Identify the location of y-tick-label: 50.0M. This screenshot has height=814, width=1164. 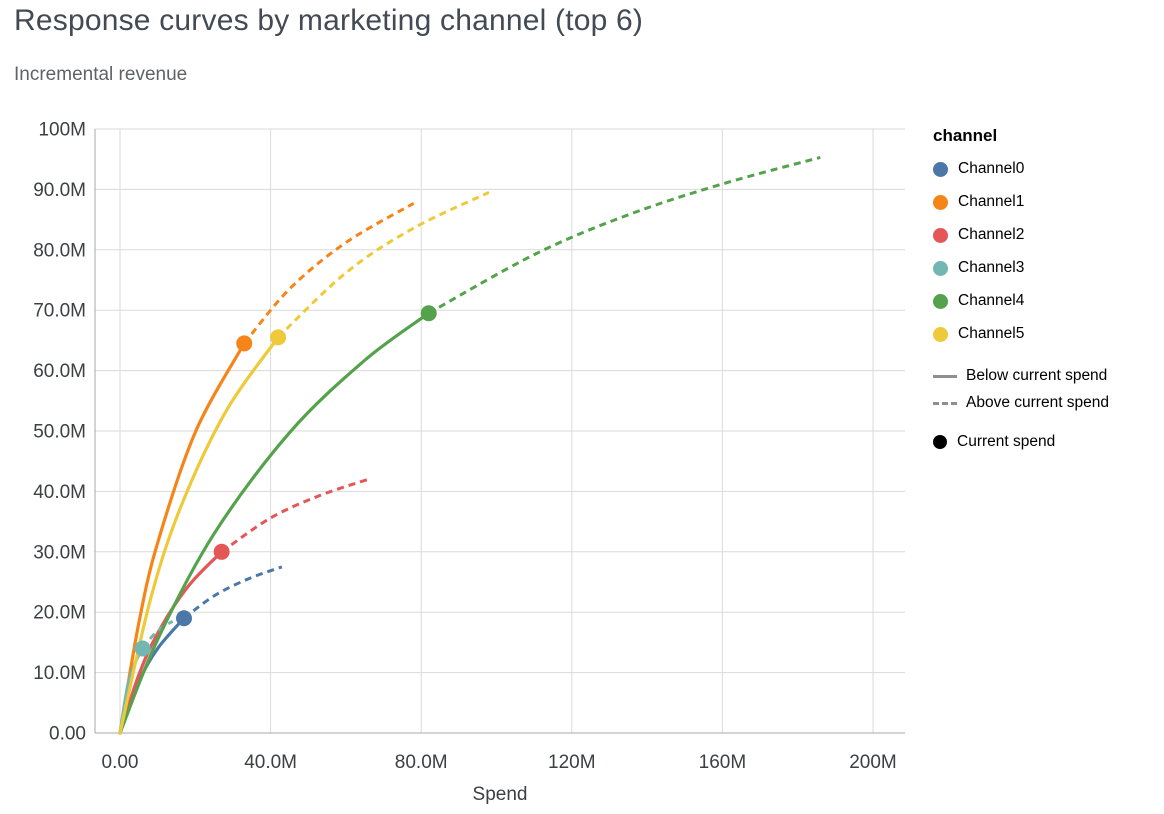
(59, 432).